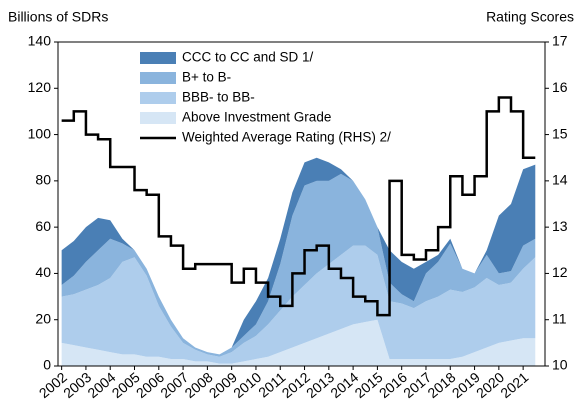 Image resolution: width=581 pixels, height=418 pixels. Describe the element at coordinates (248, 57) in the screenshot. I see `legend-label: CCC to CC and SD 1/` at that location.